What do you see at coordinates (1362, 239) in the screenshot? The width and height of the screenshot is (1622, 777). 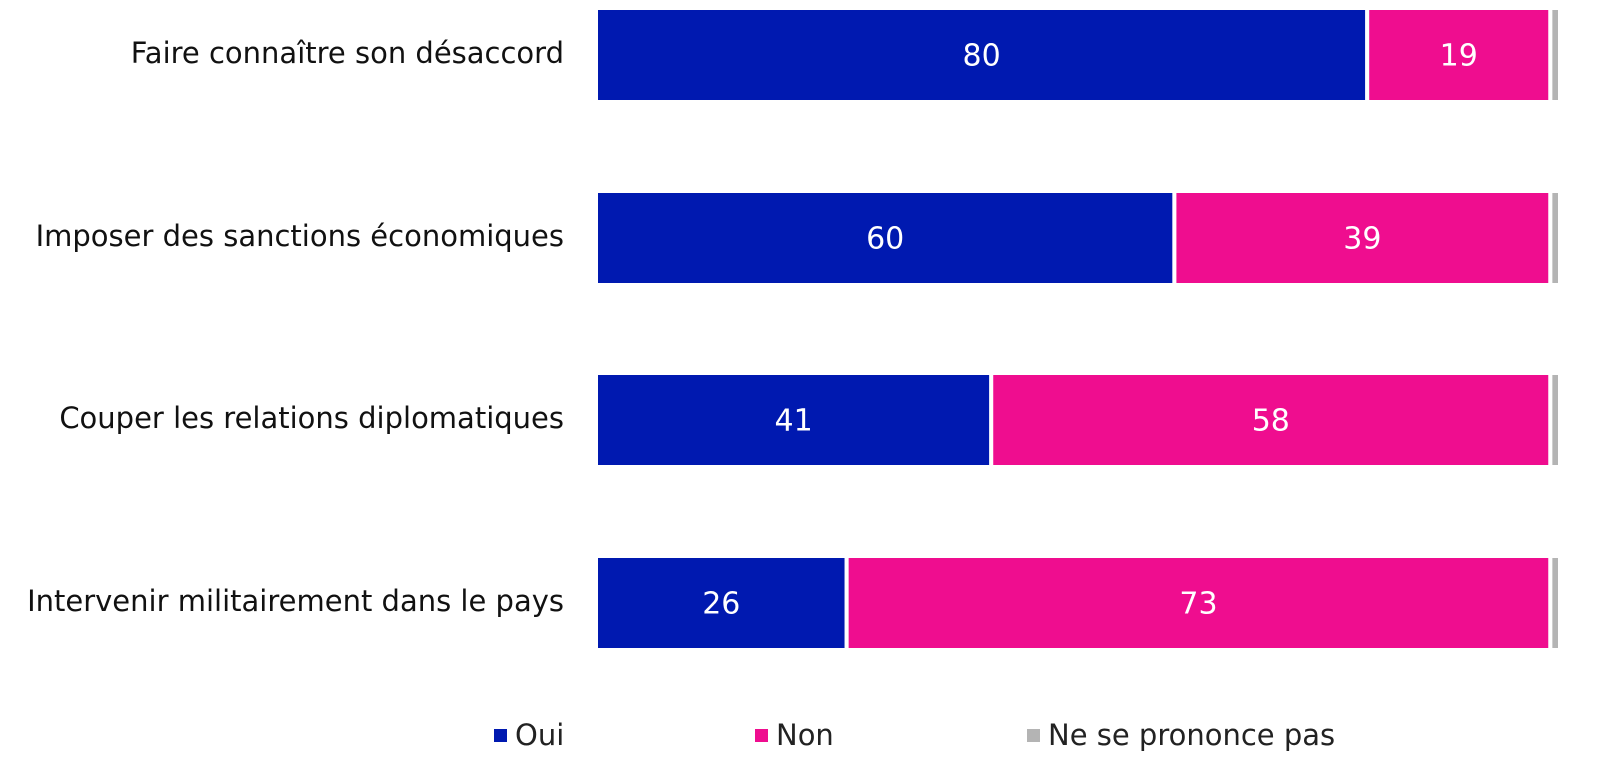 I see `value-label: 39` at bounding box center [1362, 239].